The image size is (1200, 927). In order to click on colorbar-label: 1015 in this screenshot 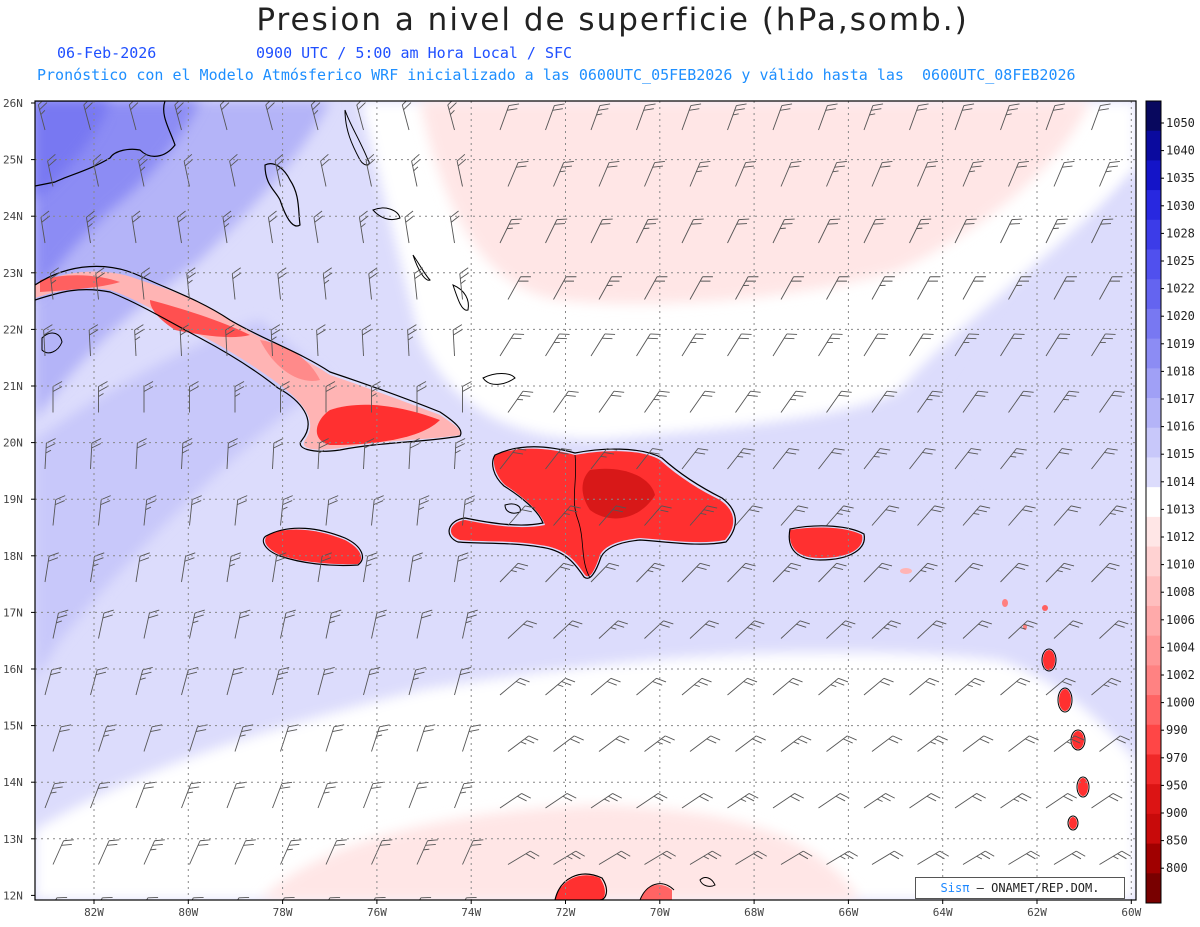, I will do `click(1180, 454)`.